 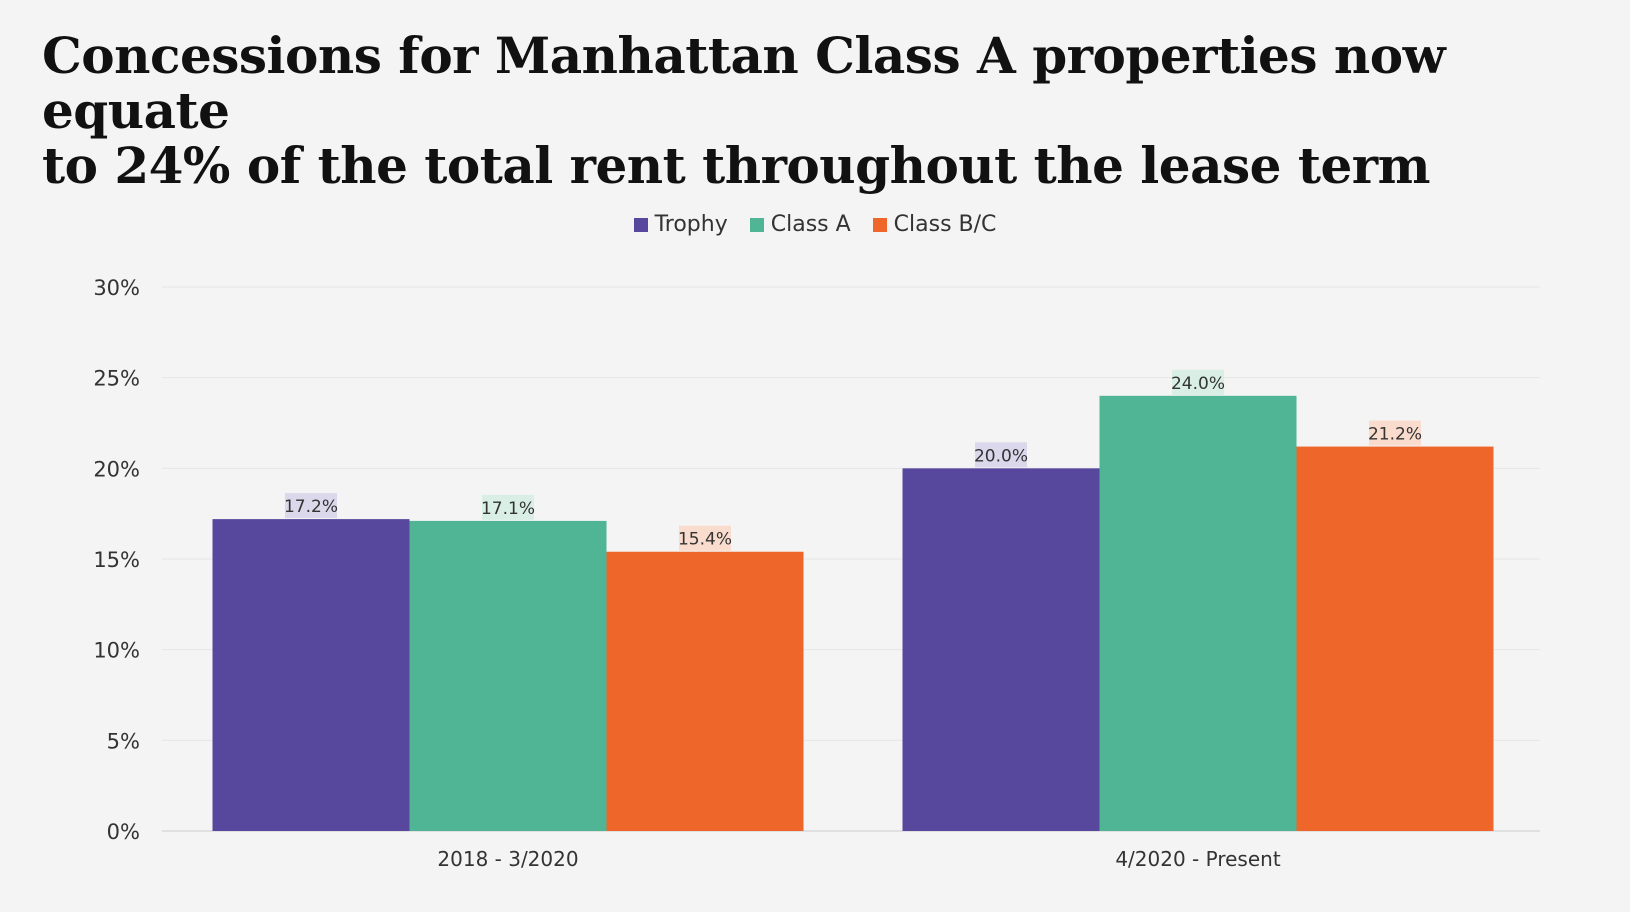 I want to click on legend-item-class-bc: Class B/C, so click(x=934, y=224).